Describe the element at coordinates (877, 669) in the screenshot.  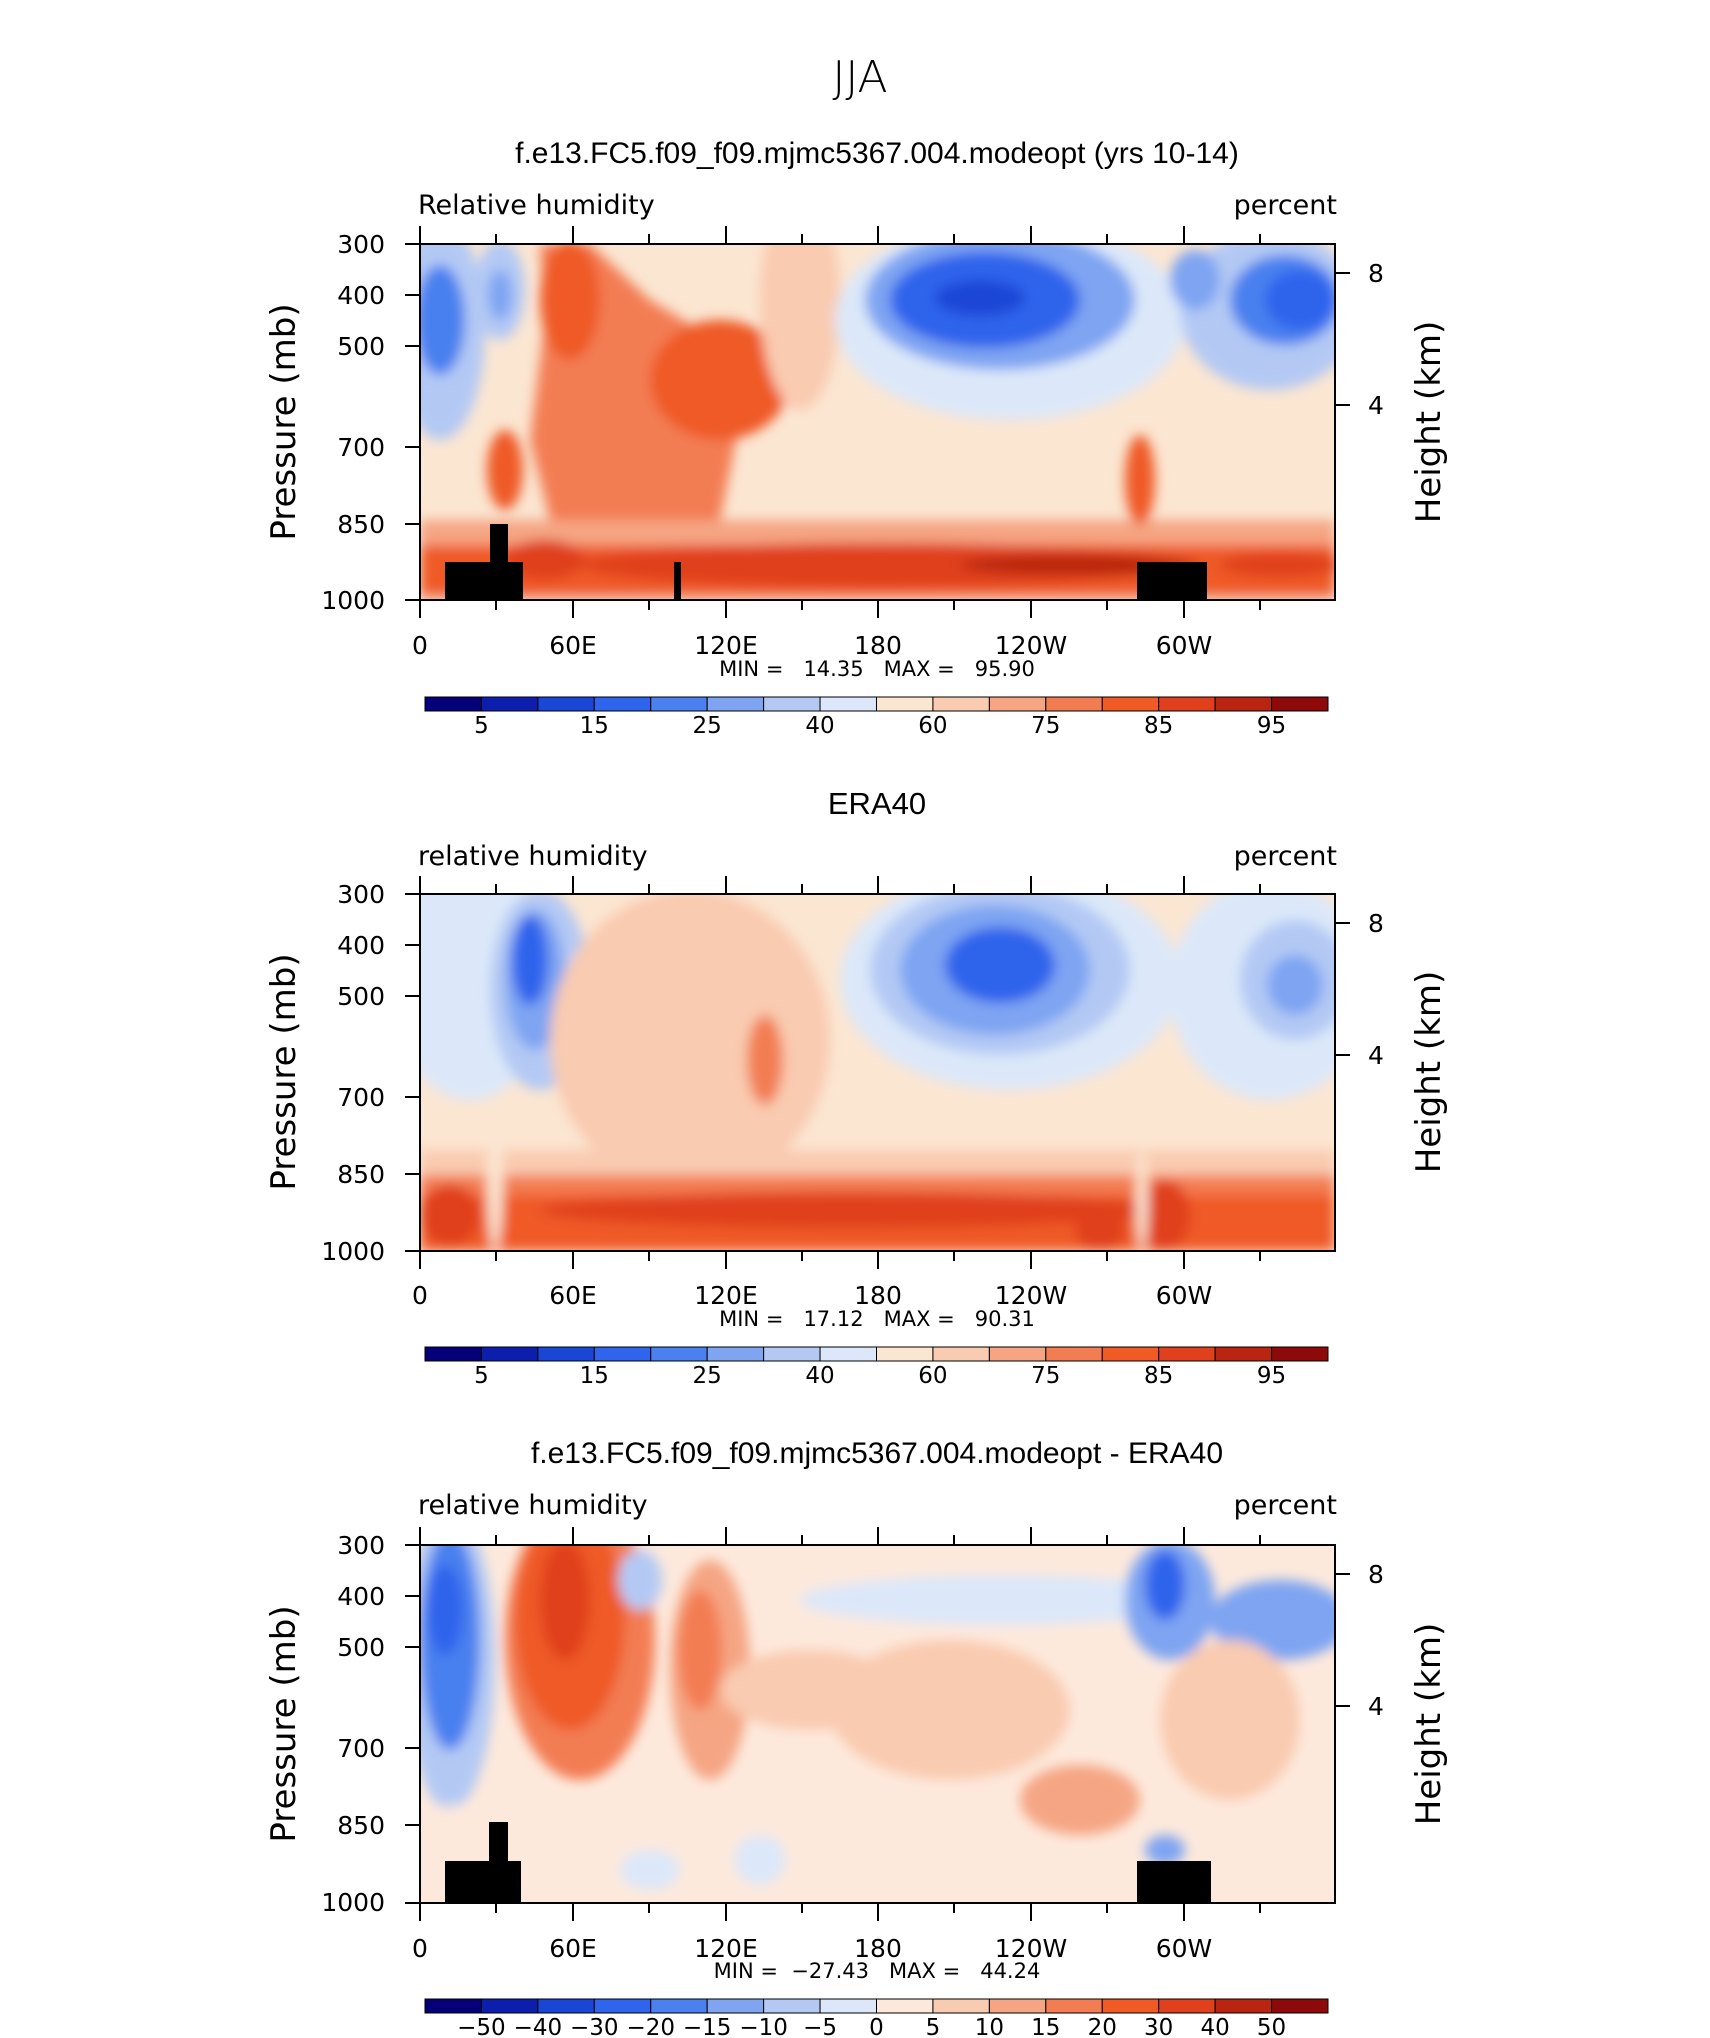
I see `panel-1-min-max: MIN = 14.35 MAX = 95.90` at that location.